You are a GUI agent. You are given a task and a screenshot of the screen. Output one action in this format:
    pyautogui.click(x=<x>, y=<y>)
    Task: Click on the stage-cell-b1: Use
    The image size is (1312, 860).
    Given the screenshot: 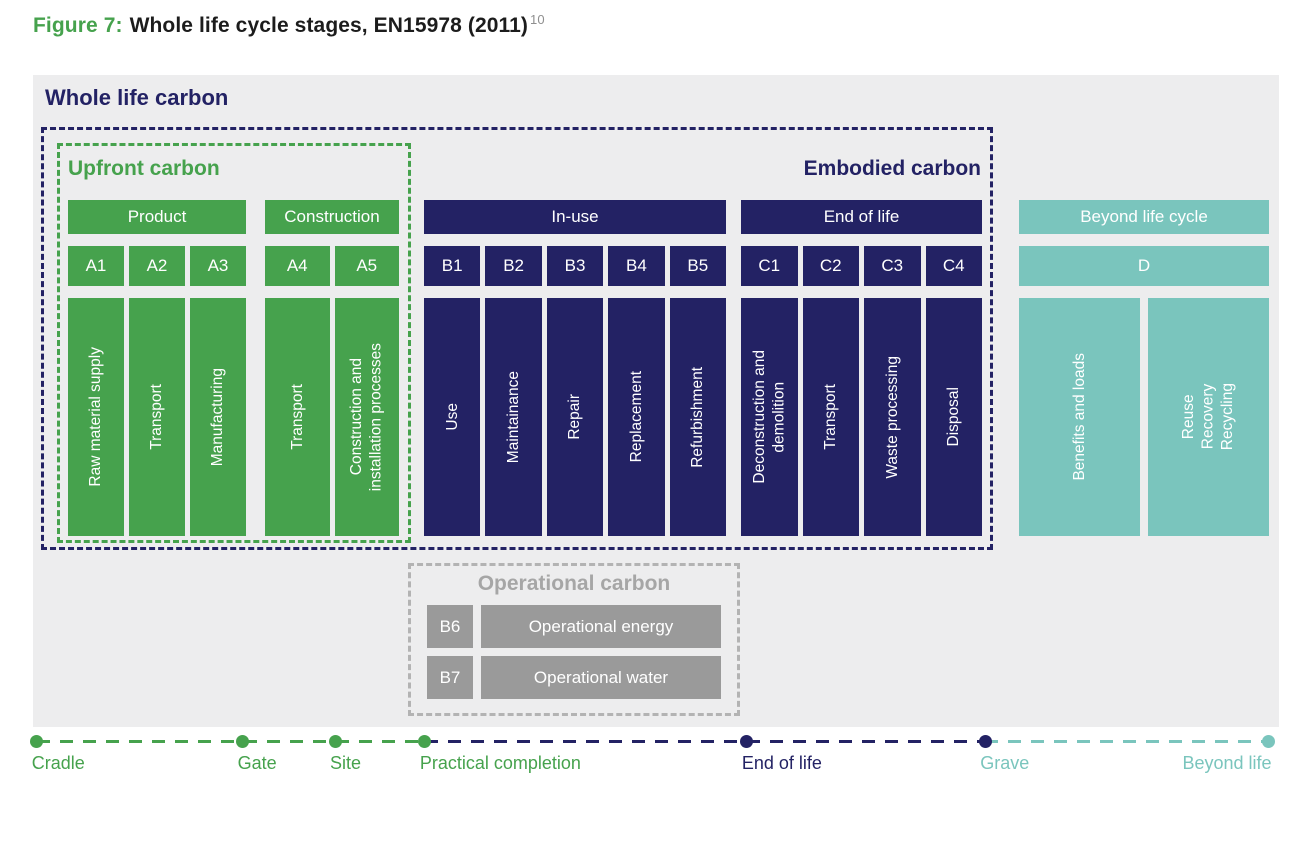 What is the action you would take?
    pyautogui.click(x=452, y=417)
    